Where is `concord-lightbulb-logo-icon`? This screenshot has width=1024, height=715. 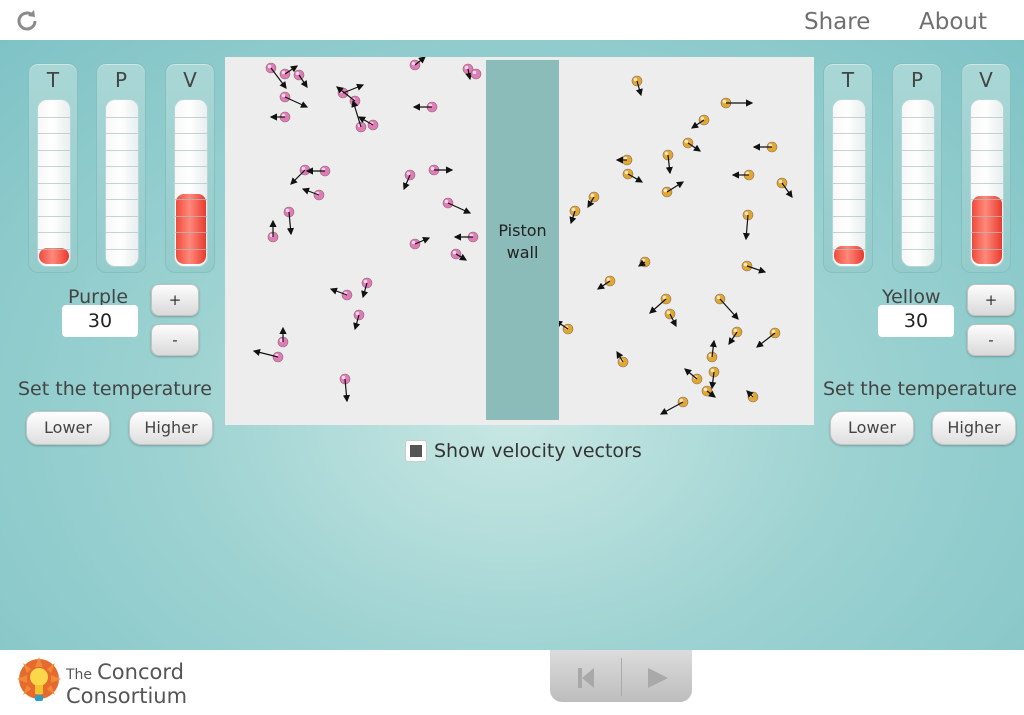 concord-lightbulb-logo-icon is located at coordinates (39, 681).